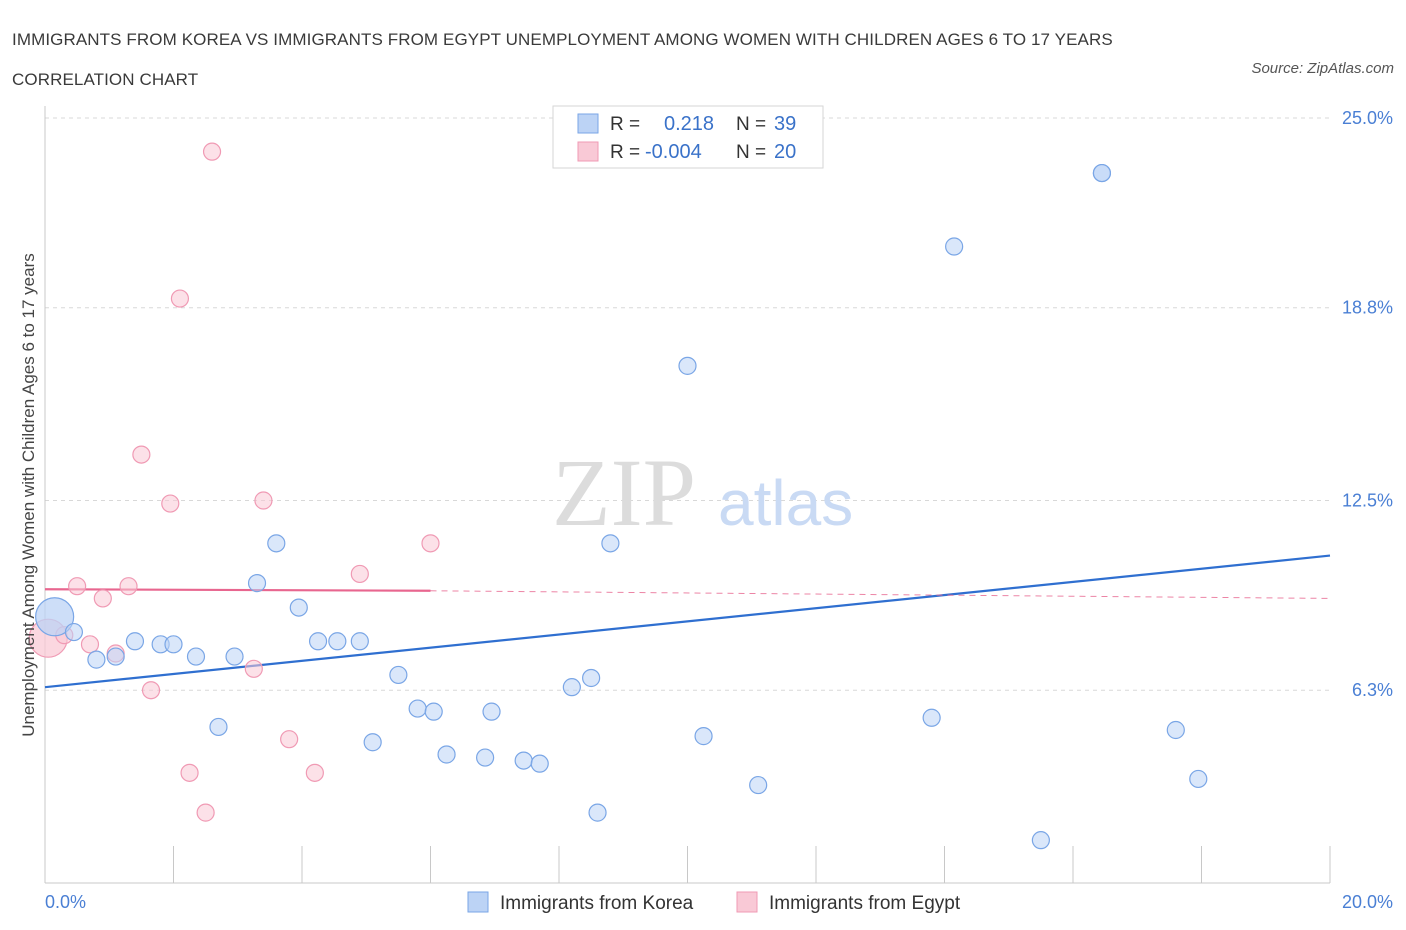 Image resolution: width=1406 pixels, height=930 pixels. What do you see at coordinates (688, 137) in the screenshot?
I see `stats-legend: R = 0.218 N = 39 R = -0.004 N = 20` at bounding box center [688, 137].